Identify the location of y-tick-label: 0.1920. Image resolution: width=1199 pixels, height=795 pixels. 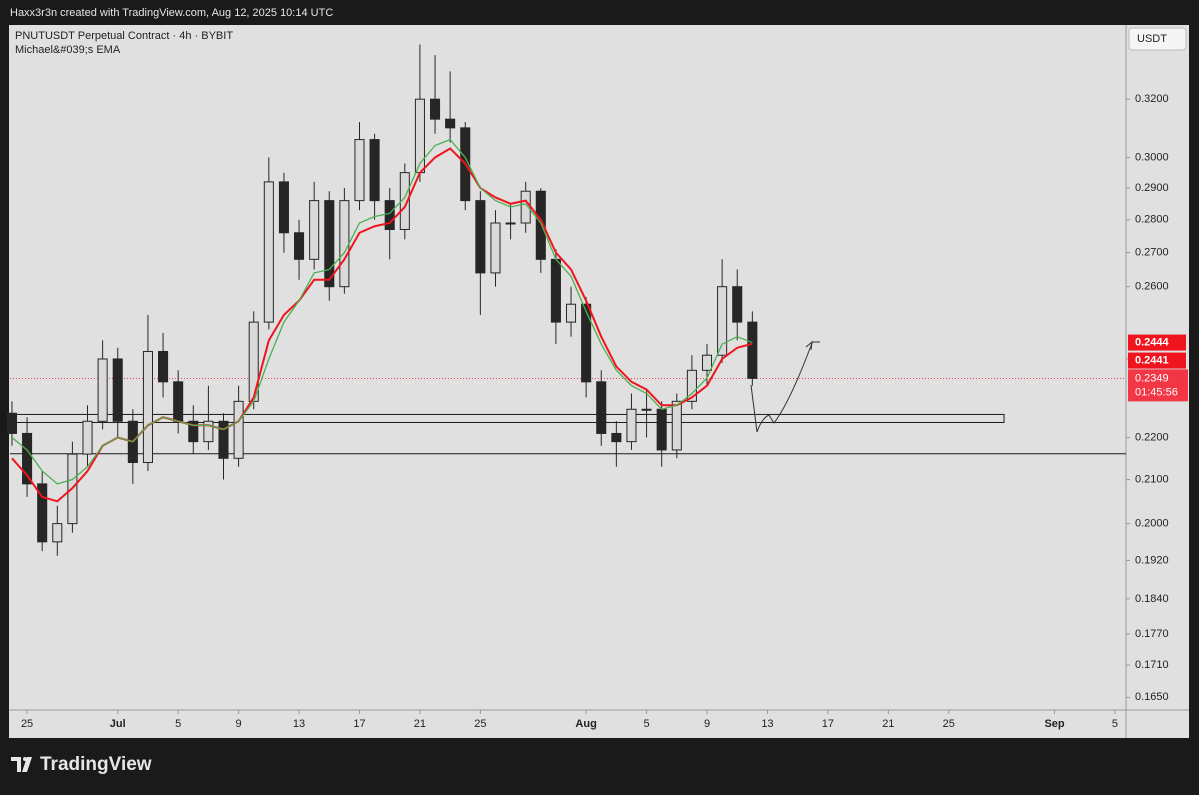
(1152, 560).